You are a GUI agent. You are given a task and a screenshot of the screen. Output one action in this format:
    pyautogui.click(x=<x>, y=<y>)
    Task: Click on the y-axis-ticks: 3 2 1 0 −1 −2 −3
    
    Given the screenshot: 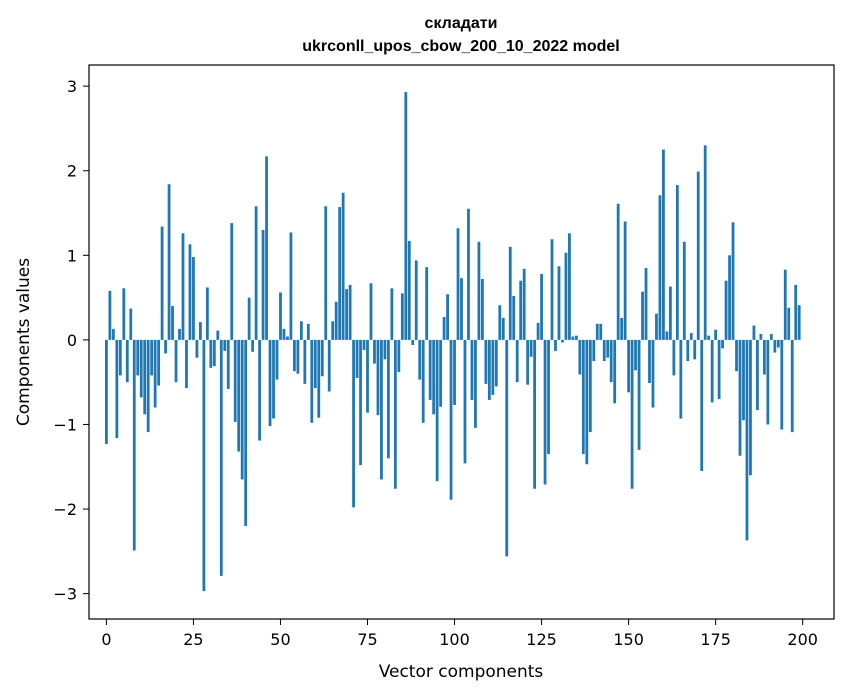 What is the action you would take?
    pyautogui.click(x=71, y=340)
    